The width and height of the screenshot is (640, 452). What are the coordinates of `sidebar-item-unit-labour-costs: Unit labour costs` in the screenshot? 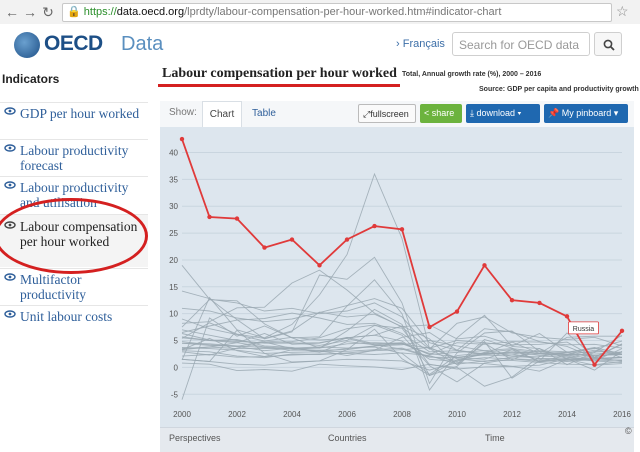 It's located at (74, 316).